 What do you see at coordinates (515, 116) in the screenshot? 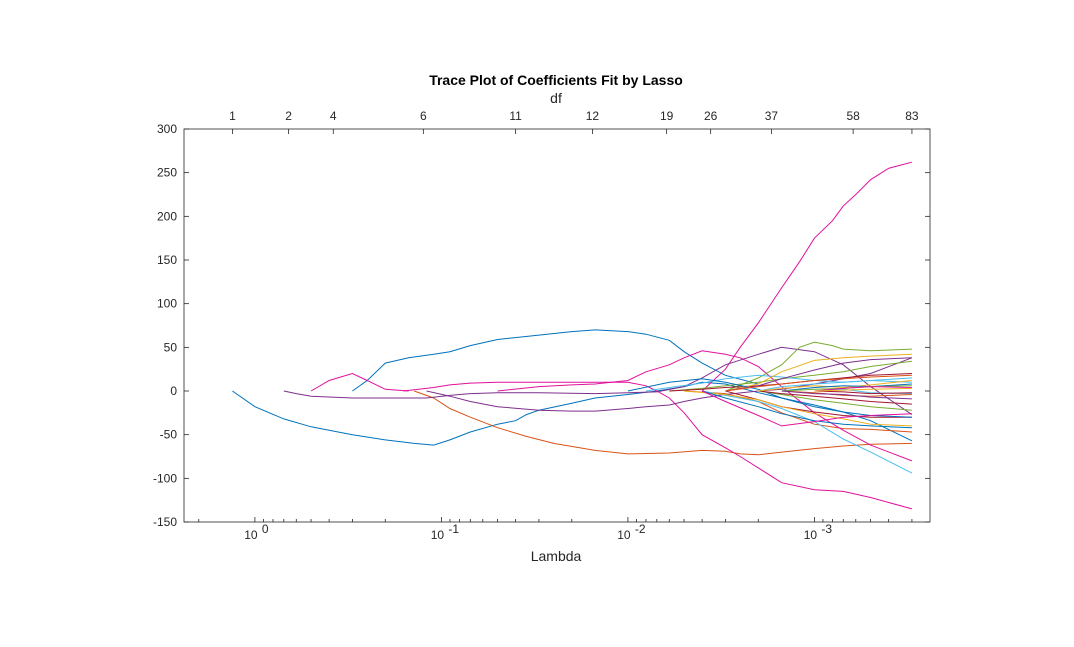
I see `df-tick-label: 11` at bounding box center [515, 116].